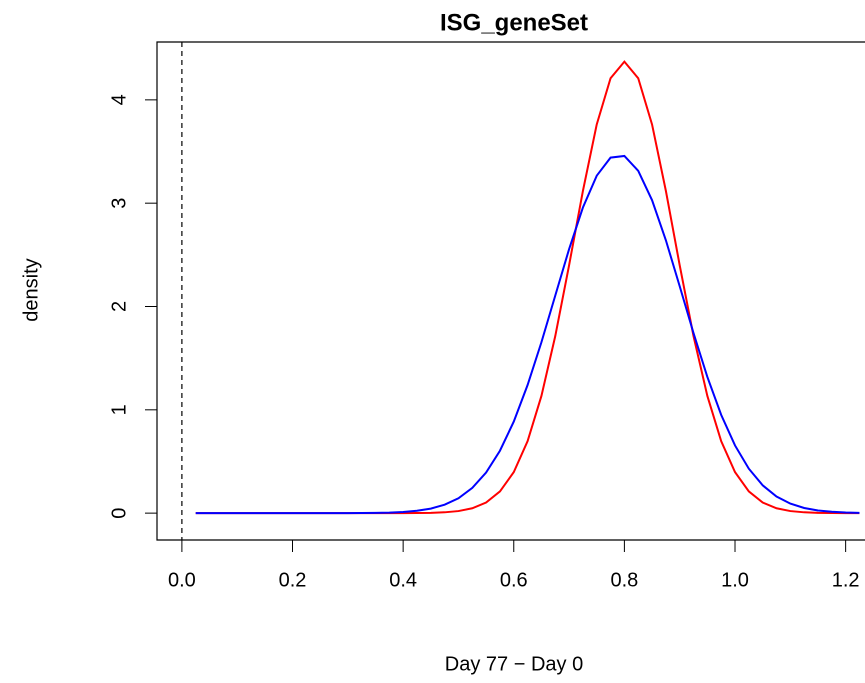 This screenshot has height=683, width=865. What do you see at coordinates (403, 580) in the screenshot?
I see `x-tick-label: 0.4` at bounding box center [403, 580].